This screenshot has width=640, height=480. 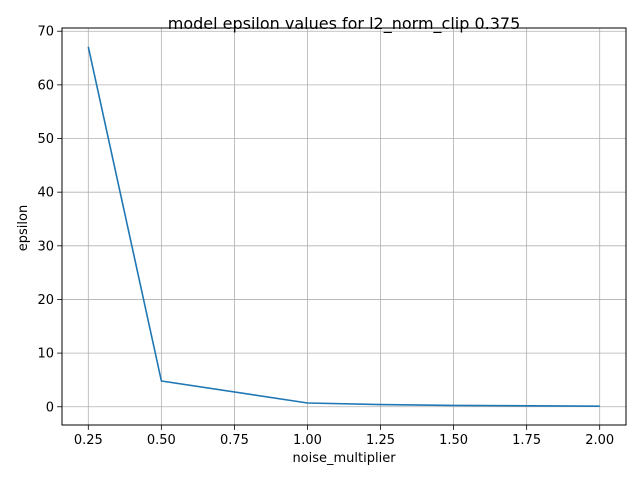 What do you see at coordinates (45, 246) in the screenshot?
I see `y-tick-label: 30` at bounding box center [45, 246].